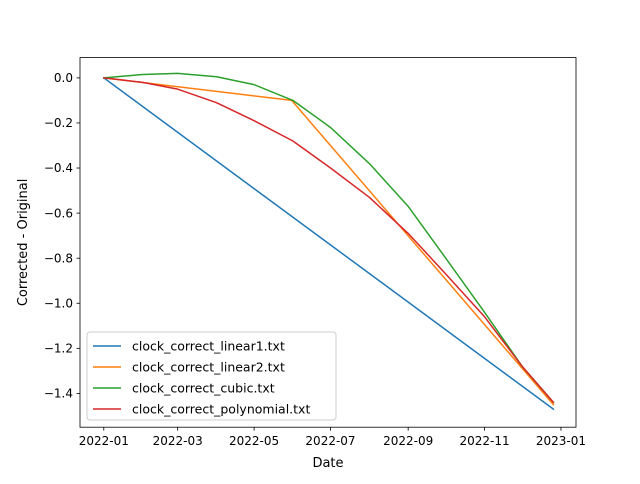 The image size is (640, 484). Describe the element at coordinates (203, 388) in the screenshot. I see `legend-label: clock_correct_cubic.txt` at that location.